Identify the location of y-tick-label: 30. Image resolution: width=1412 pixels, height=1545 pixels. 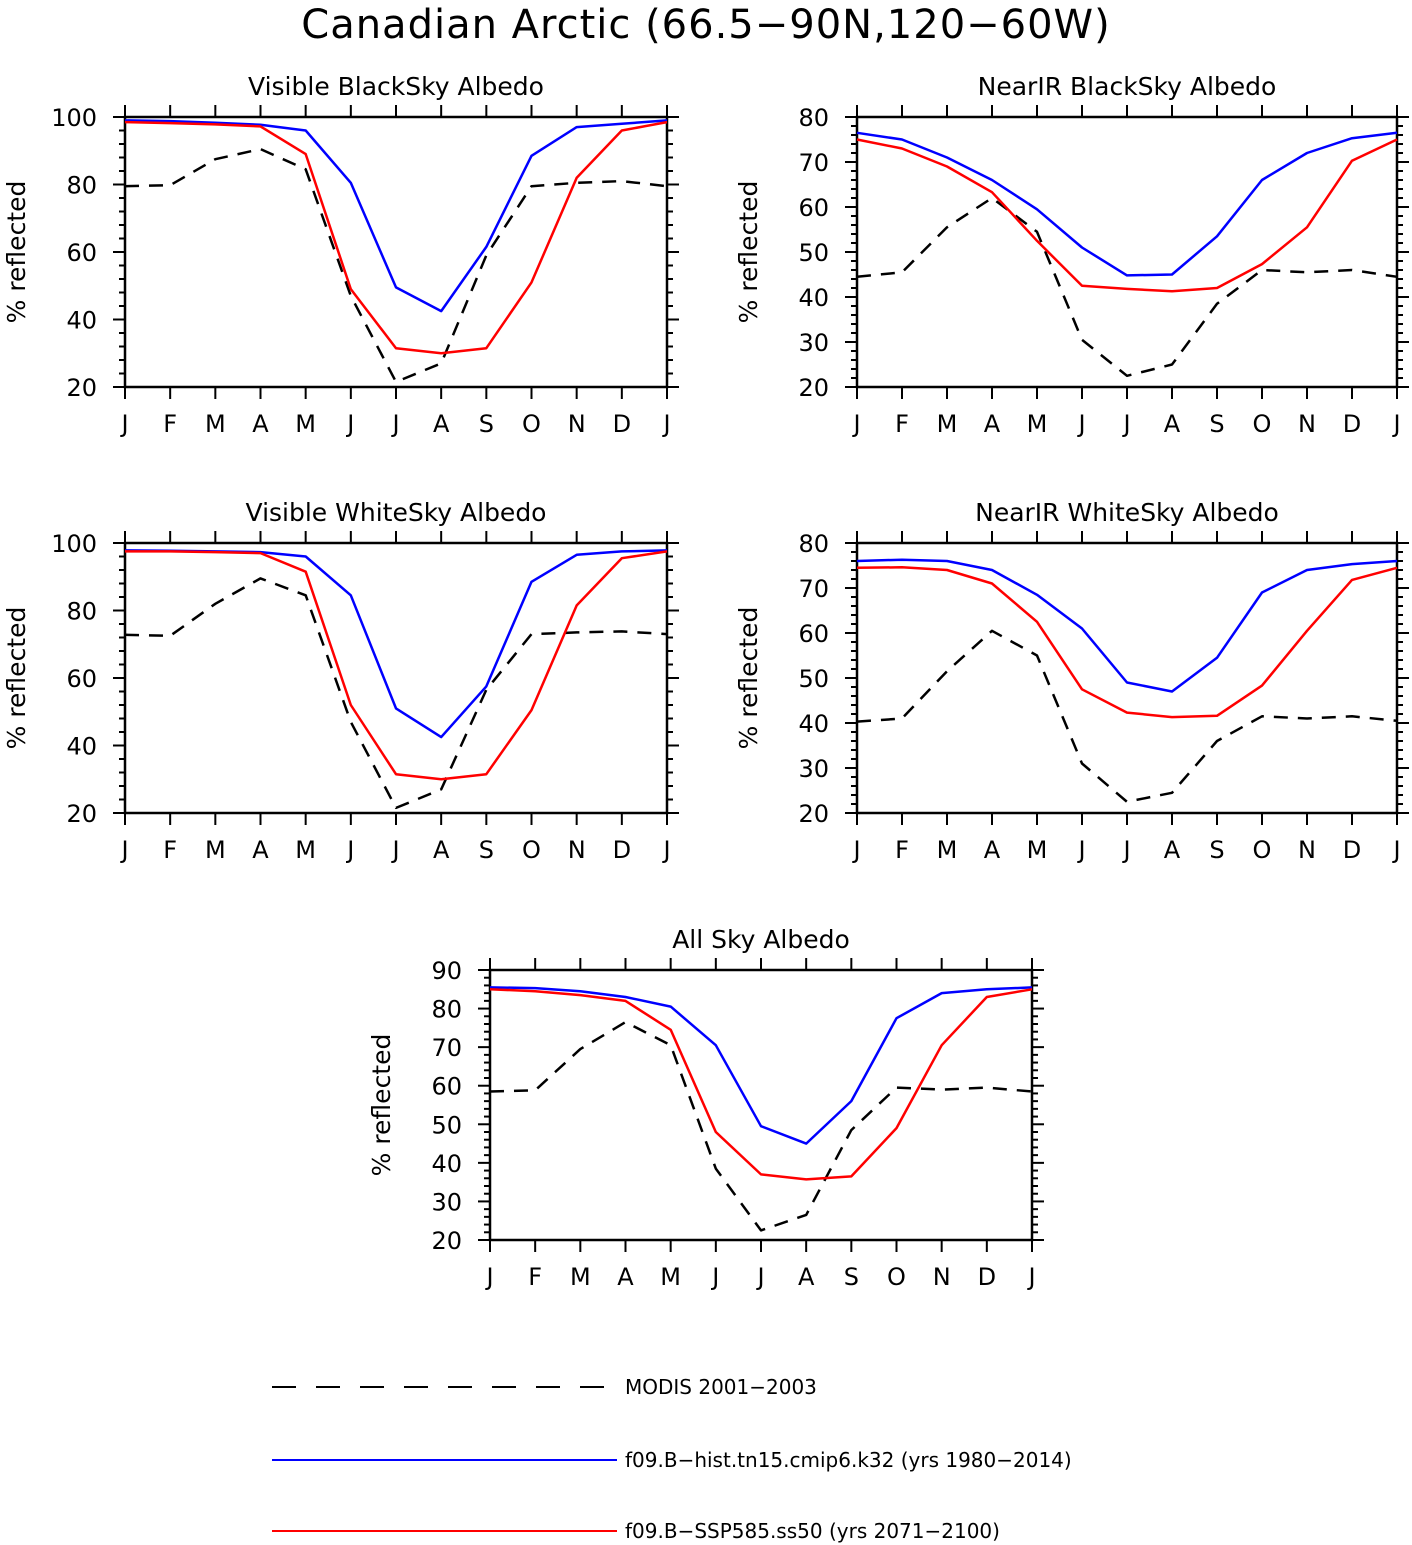
(813, 343).